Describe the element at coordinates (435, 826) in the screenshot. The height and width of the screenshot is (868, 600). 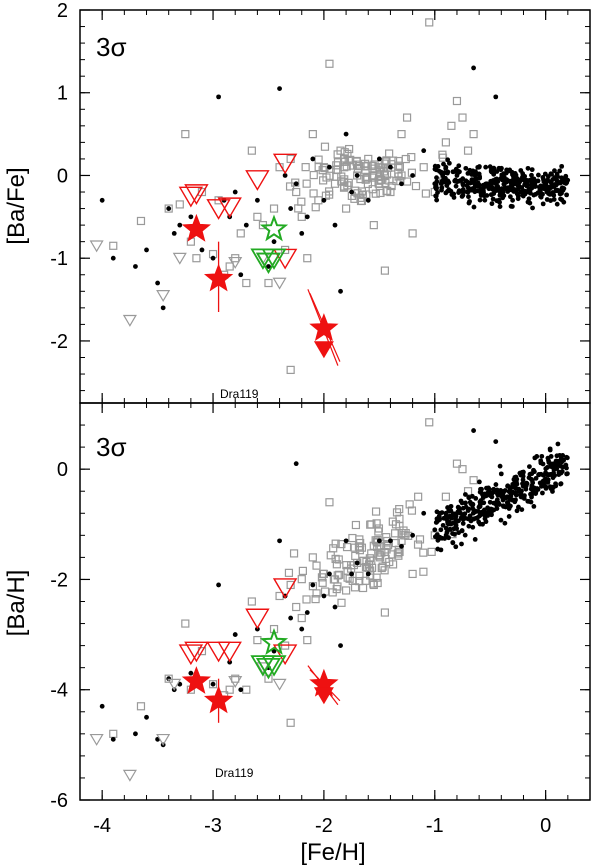
I see `x-tick-label: -1` at that location.